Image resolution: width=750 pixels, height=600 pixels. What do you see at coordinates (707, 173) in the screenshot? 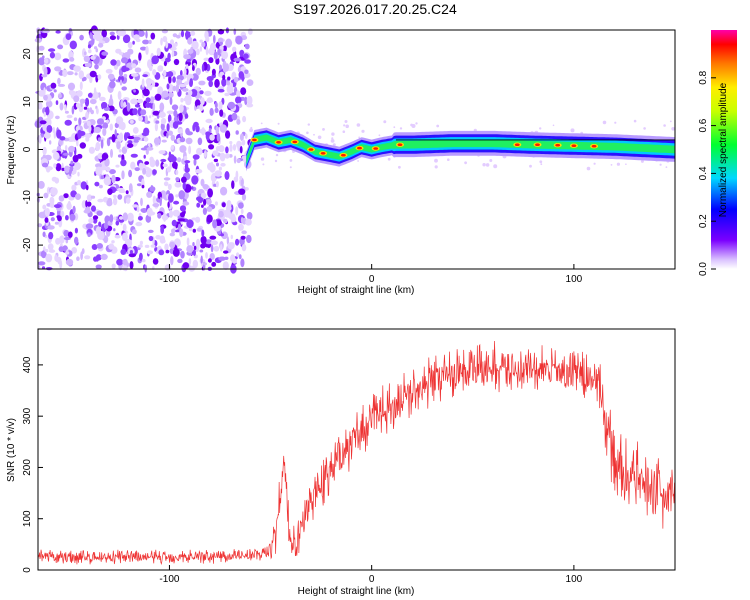
I see `colorbar-ticks: 0.0 0.2 0.4 0.6 0.8` at bounding box center [707, 173].